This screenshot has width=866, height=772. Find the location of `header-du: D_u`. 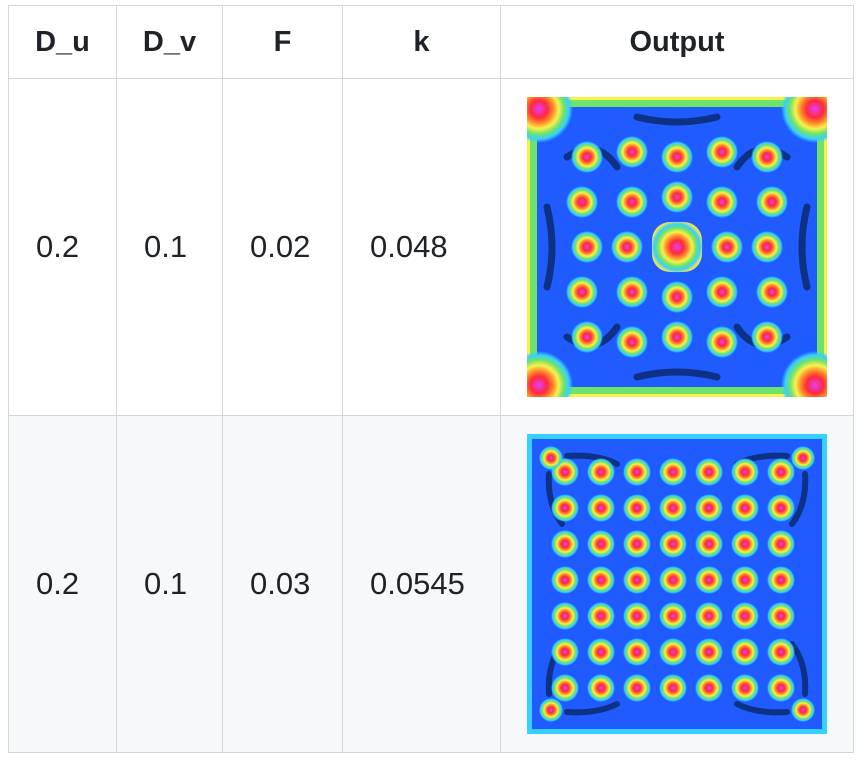

header-du: D_u is located at coordinates (62, 42).